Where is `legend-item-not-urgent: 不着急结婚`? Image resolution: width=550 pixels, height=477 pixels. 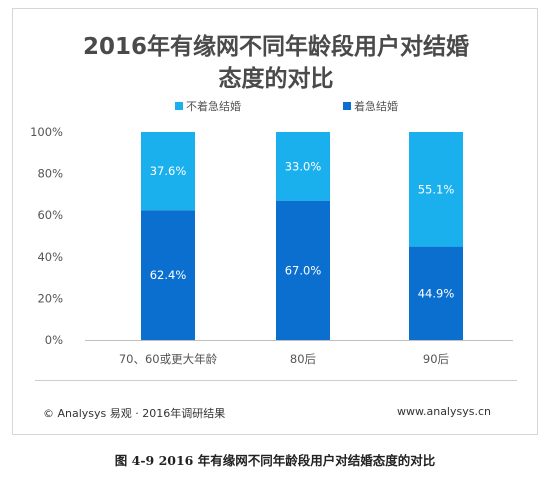
legend-item-not-urgent: 不着急结婚 is located at coordinates (208, 106).